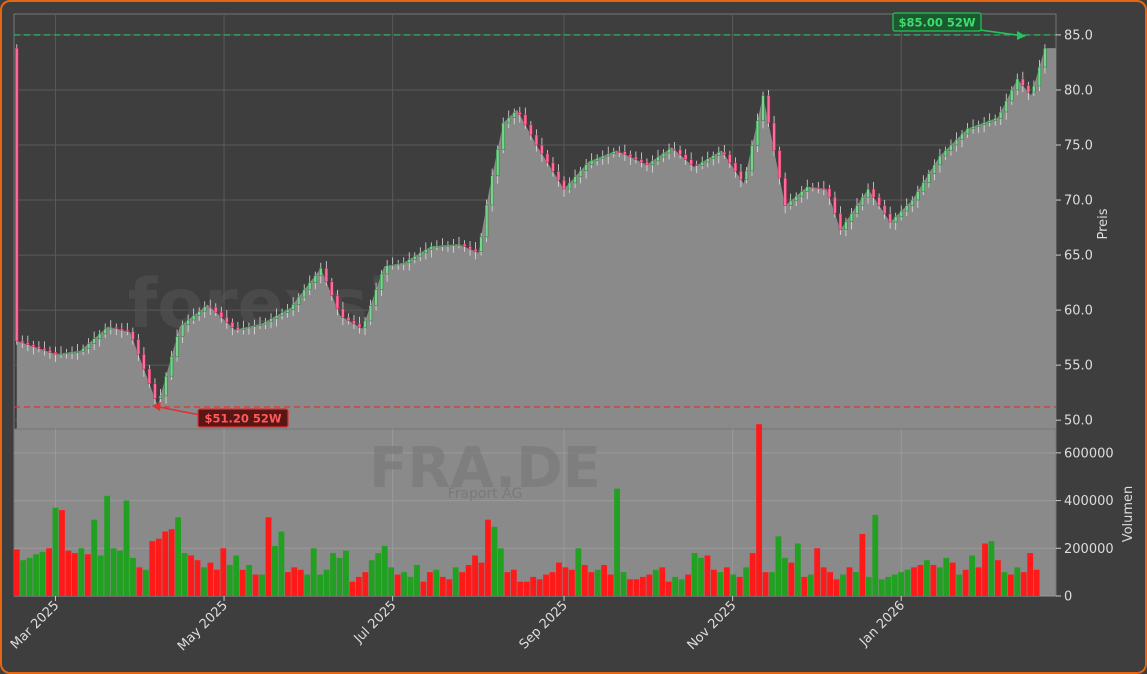 This screenshot has width=1147, height=674. I want to click on x-tick-label: Jul 2025, so click(375, 622).